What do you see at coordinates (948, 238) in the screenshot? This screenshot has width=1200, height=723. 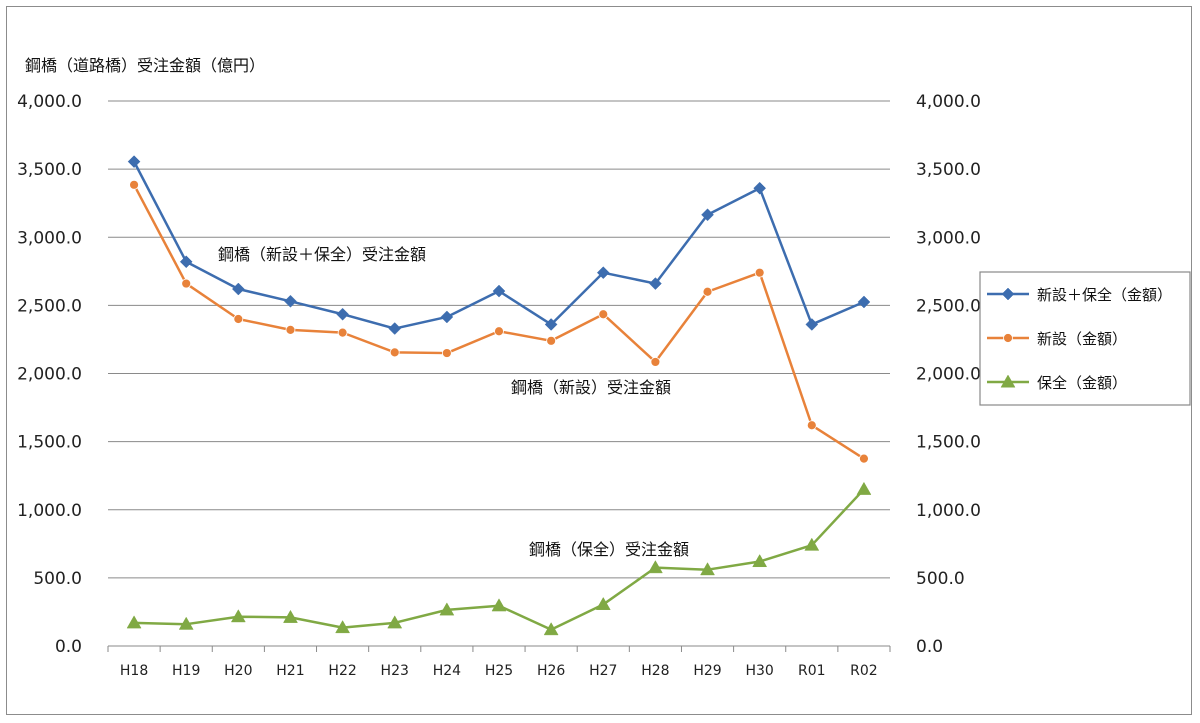 I see `y-tick-label-right: 3,000.0` at bounding box center [948, 238].